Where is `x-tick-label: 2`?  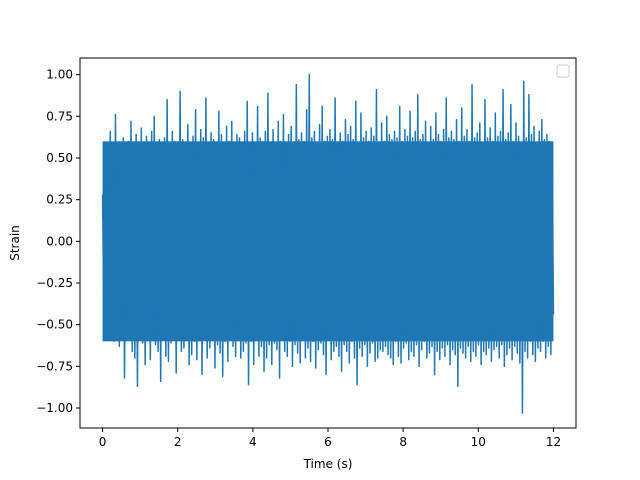
x-tick-label: 2 is located at coordinates (178, 442).